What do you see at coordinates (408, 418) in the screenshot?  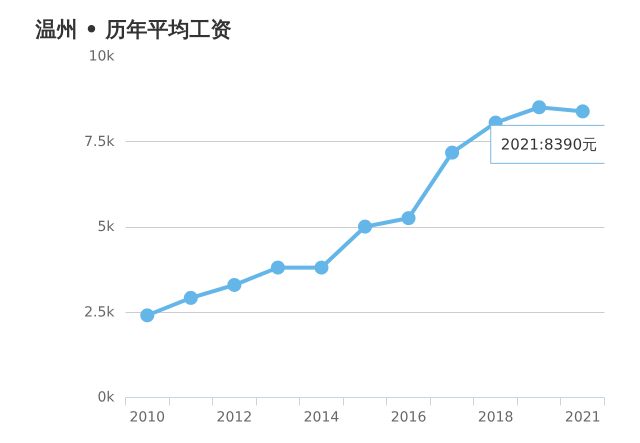 I see `x-tick-label: 2016` at bounding box center [408, 418].